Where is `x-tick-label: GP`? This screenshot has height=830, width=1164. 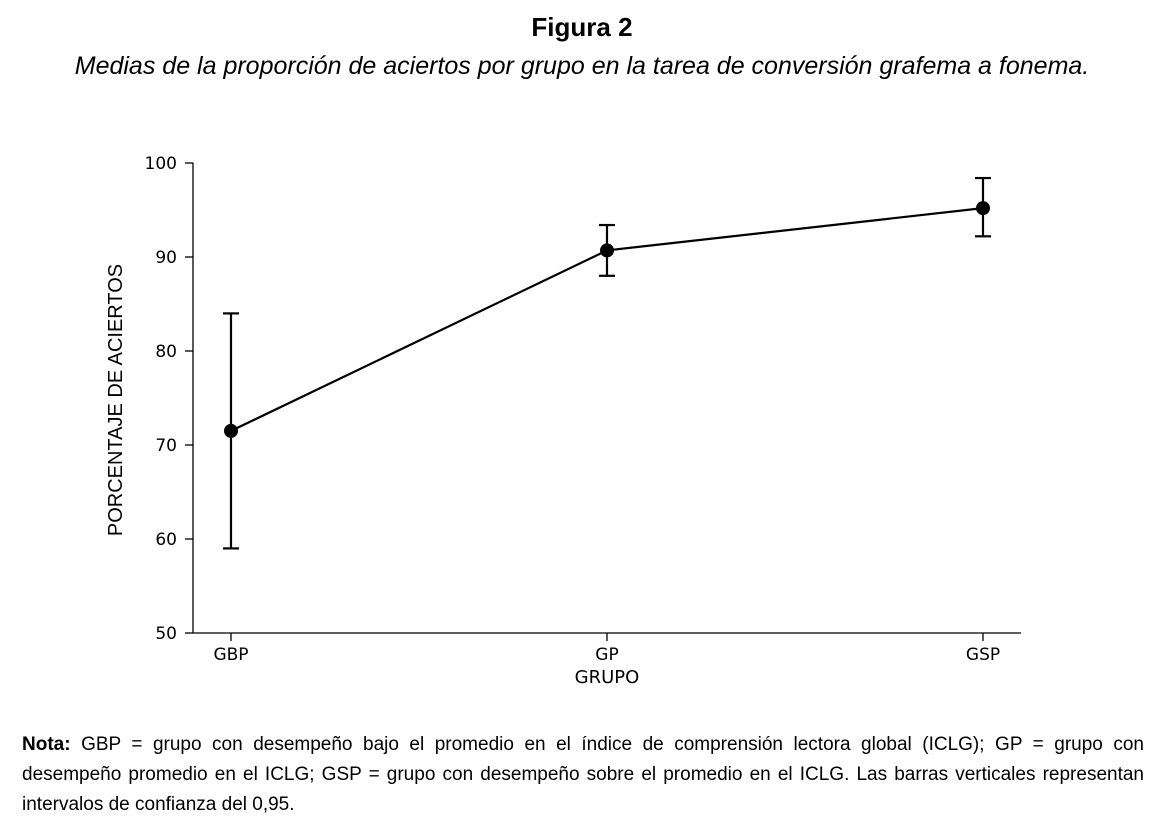 x-tick-label: GP is located at coordinates (606, 655).